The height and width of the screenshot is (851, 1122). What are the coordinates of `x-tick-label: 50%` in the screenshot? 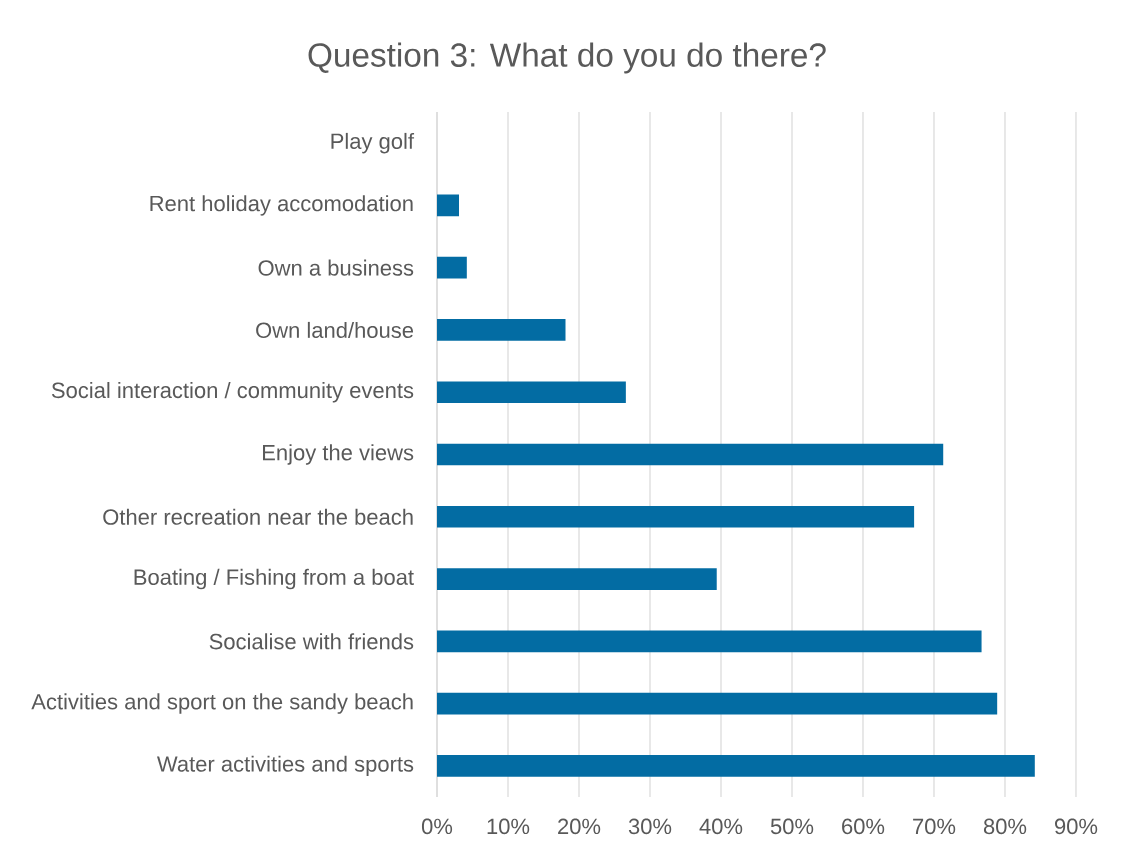 It's located at (792, 826).